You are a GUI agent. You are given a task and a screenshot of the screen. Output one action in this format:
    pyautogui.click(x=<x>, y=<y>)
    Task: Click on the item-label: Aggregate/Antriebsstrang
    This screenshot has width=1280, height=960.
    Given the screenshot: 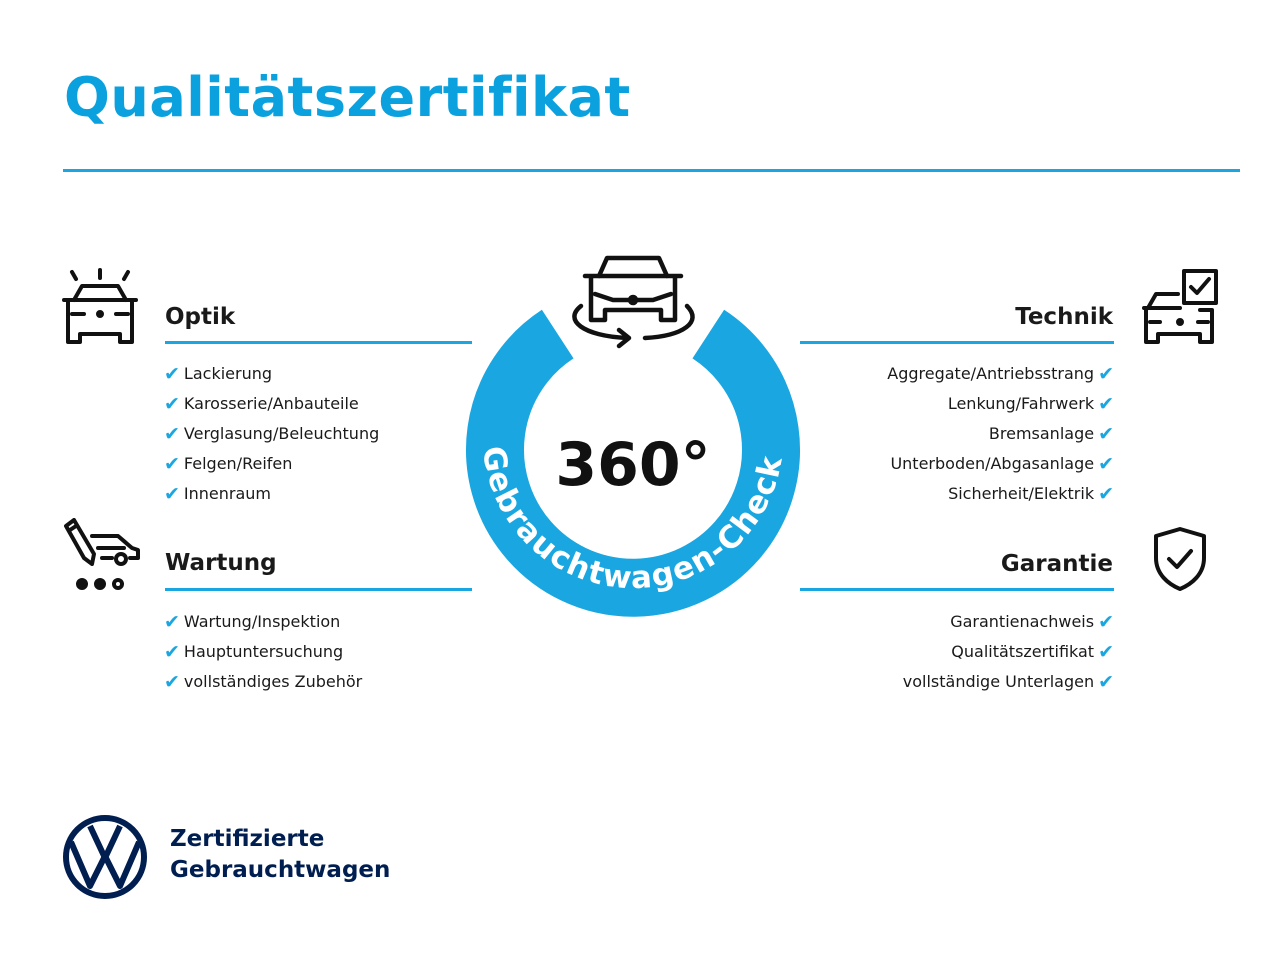 What is the action you would take?
    pyautogui.click(x=991, y=373)
    